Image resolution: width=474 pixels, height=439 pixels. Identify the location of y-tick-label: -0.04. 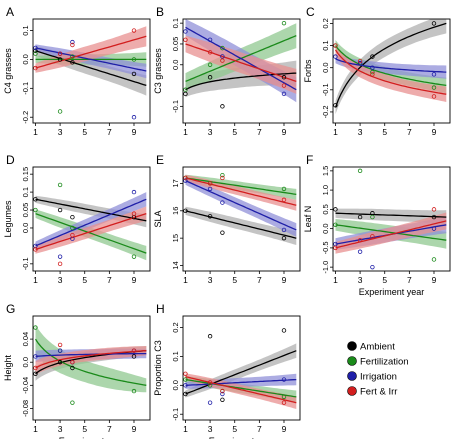
(25, 385).